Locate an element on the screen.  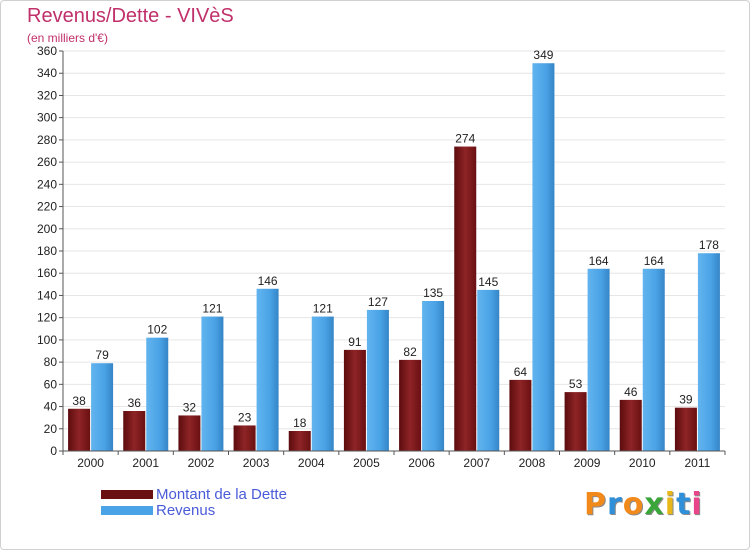
bar-revenus-2001 is located at coordinates (157, 394).